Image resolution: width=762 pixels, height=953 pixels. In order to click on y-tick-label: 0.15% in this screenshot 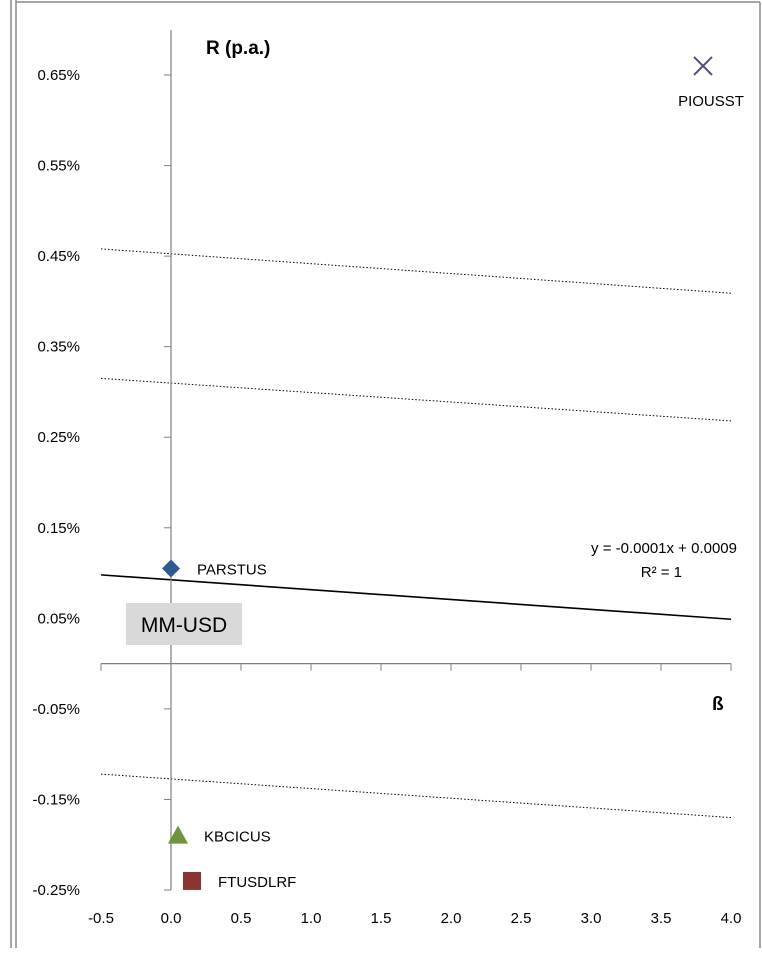, I will do `click(58, 528)`.